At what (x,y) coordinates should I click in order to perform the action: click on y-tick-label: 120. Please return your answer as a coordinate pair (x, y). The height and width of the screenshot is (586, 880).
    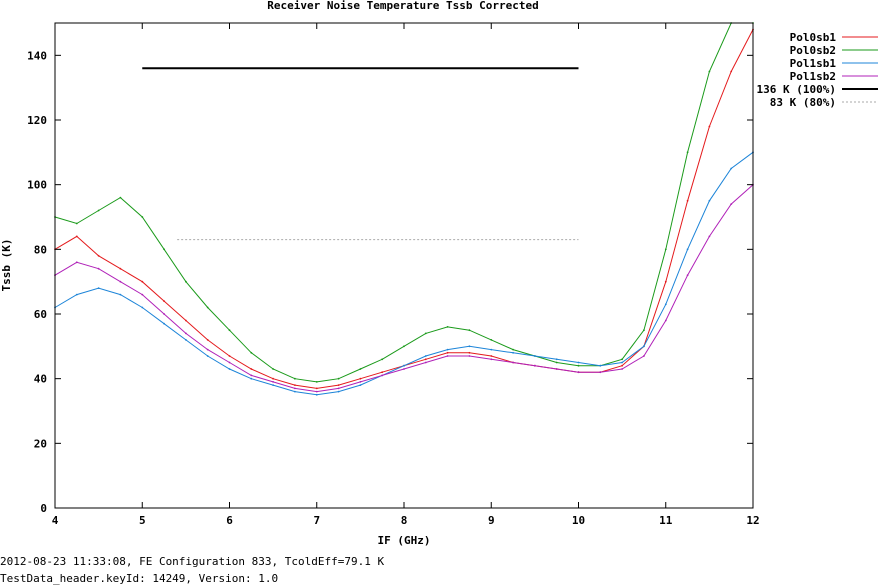
    Looking at the image, I should click on (37, 120).